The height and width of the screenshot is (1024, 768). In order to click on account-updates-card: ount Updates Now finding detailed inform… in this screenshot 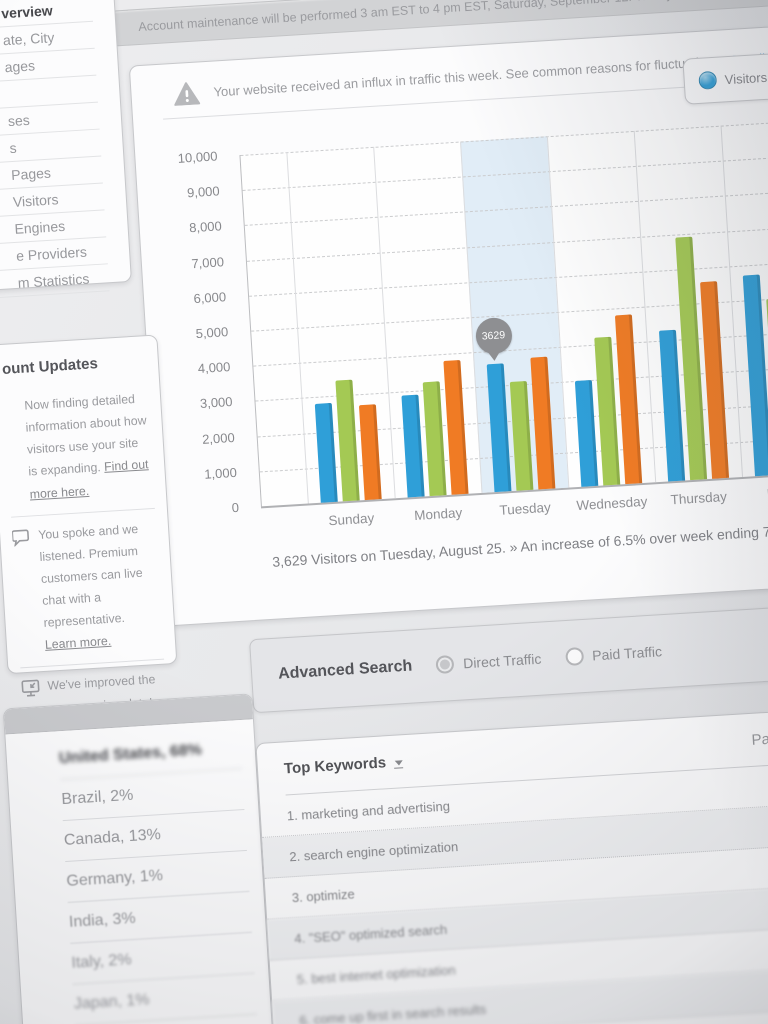, I will do `click(89, 588)`.